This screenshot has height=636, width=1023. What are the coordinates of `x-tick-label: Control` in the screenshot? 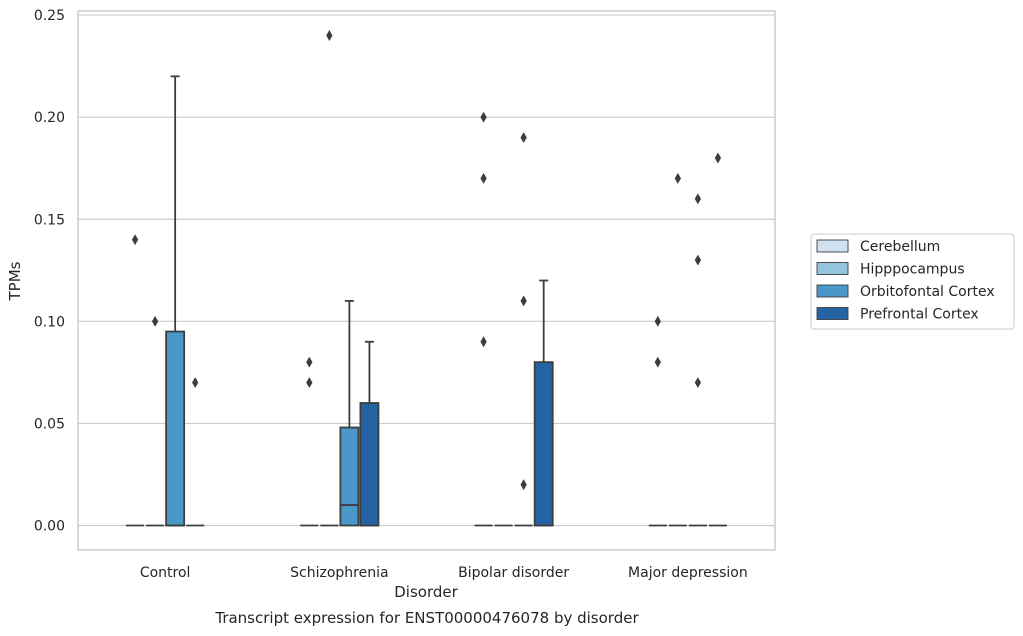 It's located at (165, 573).